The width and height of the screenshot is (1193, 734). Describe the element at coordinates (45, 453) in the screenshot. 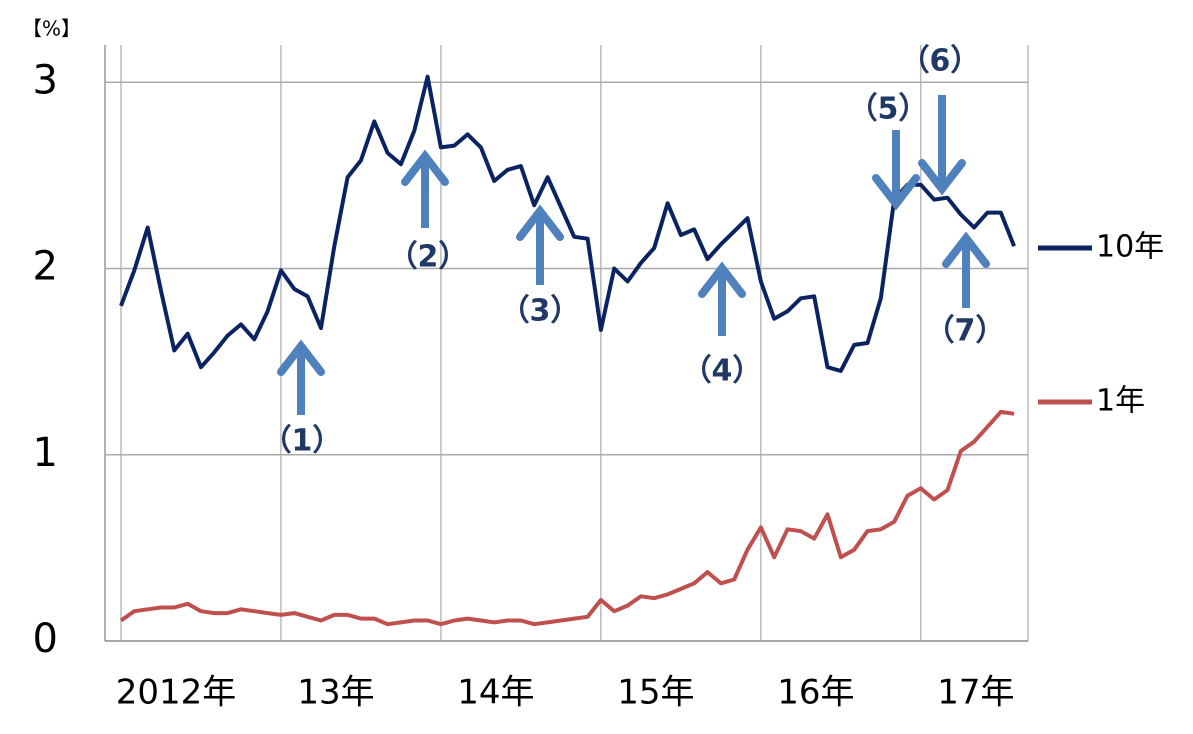

I see `y-tick-label: 1` at that location.